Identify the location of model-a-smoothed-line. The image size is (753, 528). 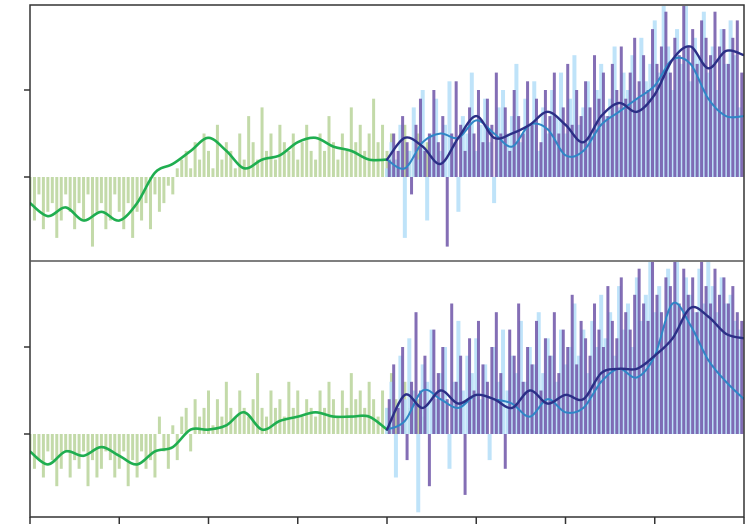
(565, 113).